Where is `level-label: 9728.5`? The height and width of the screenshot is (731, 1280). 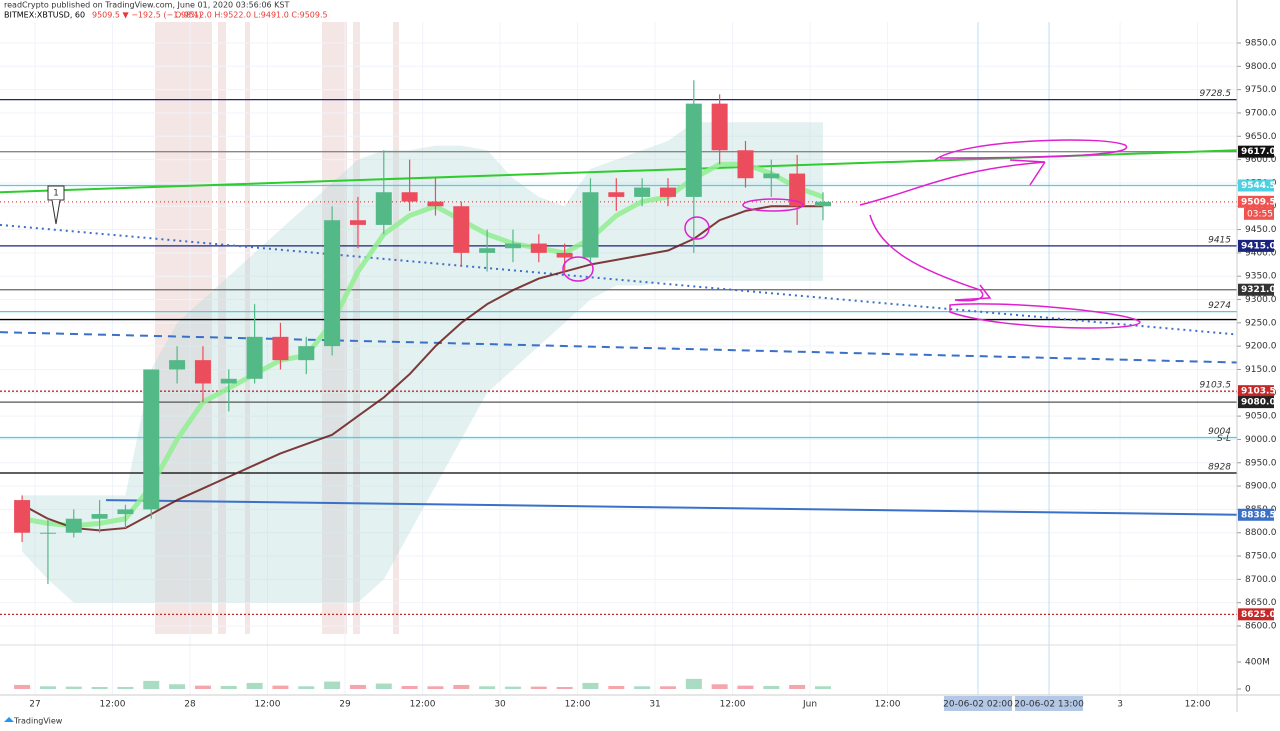
level-label: 9728.5 is located at coordinates (1216, 94).